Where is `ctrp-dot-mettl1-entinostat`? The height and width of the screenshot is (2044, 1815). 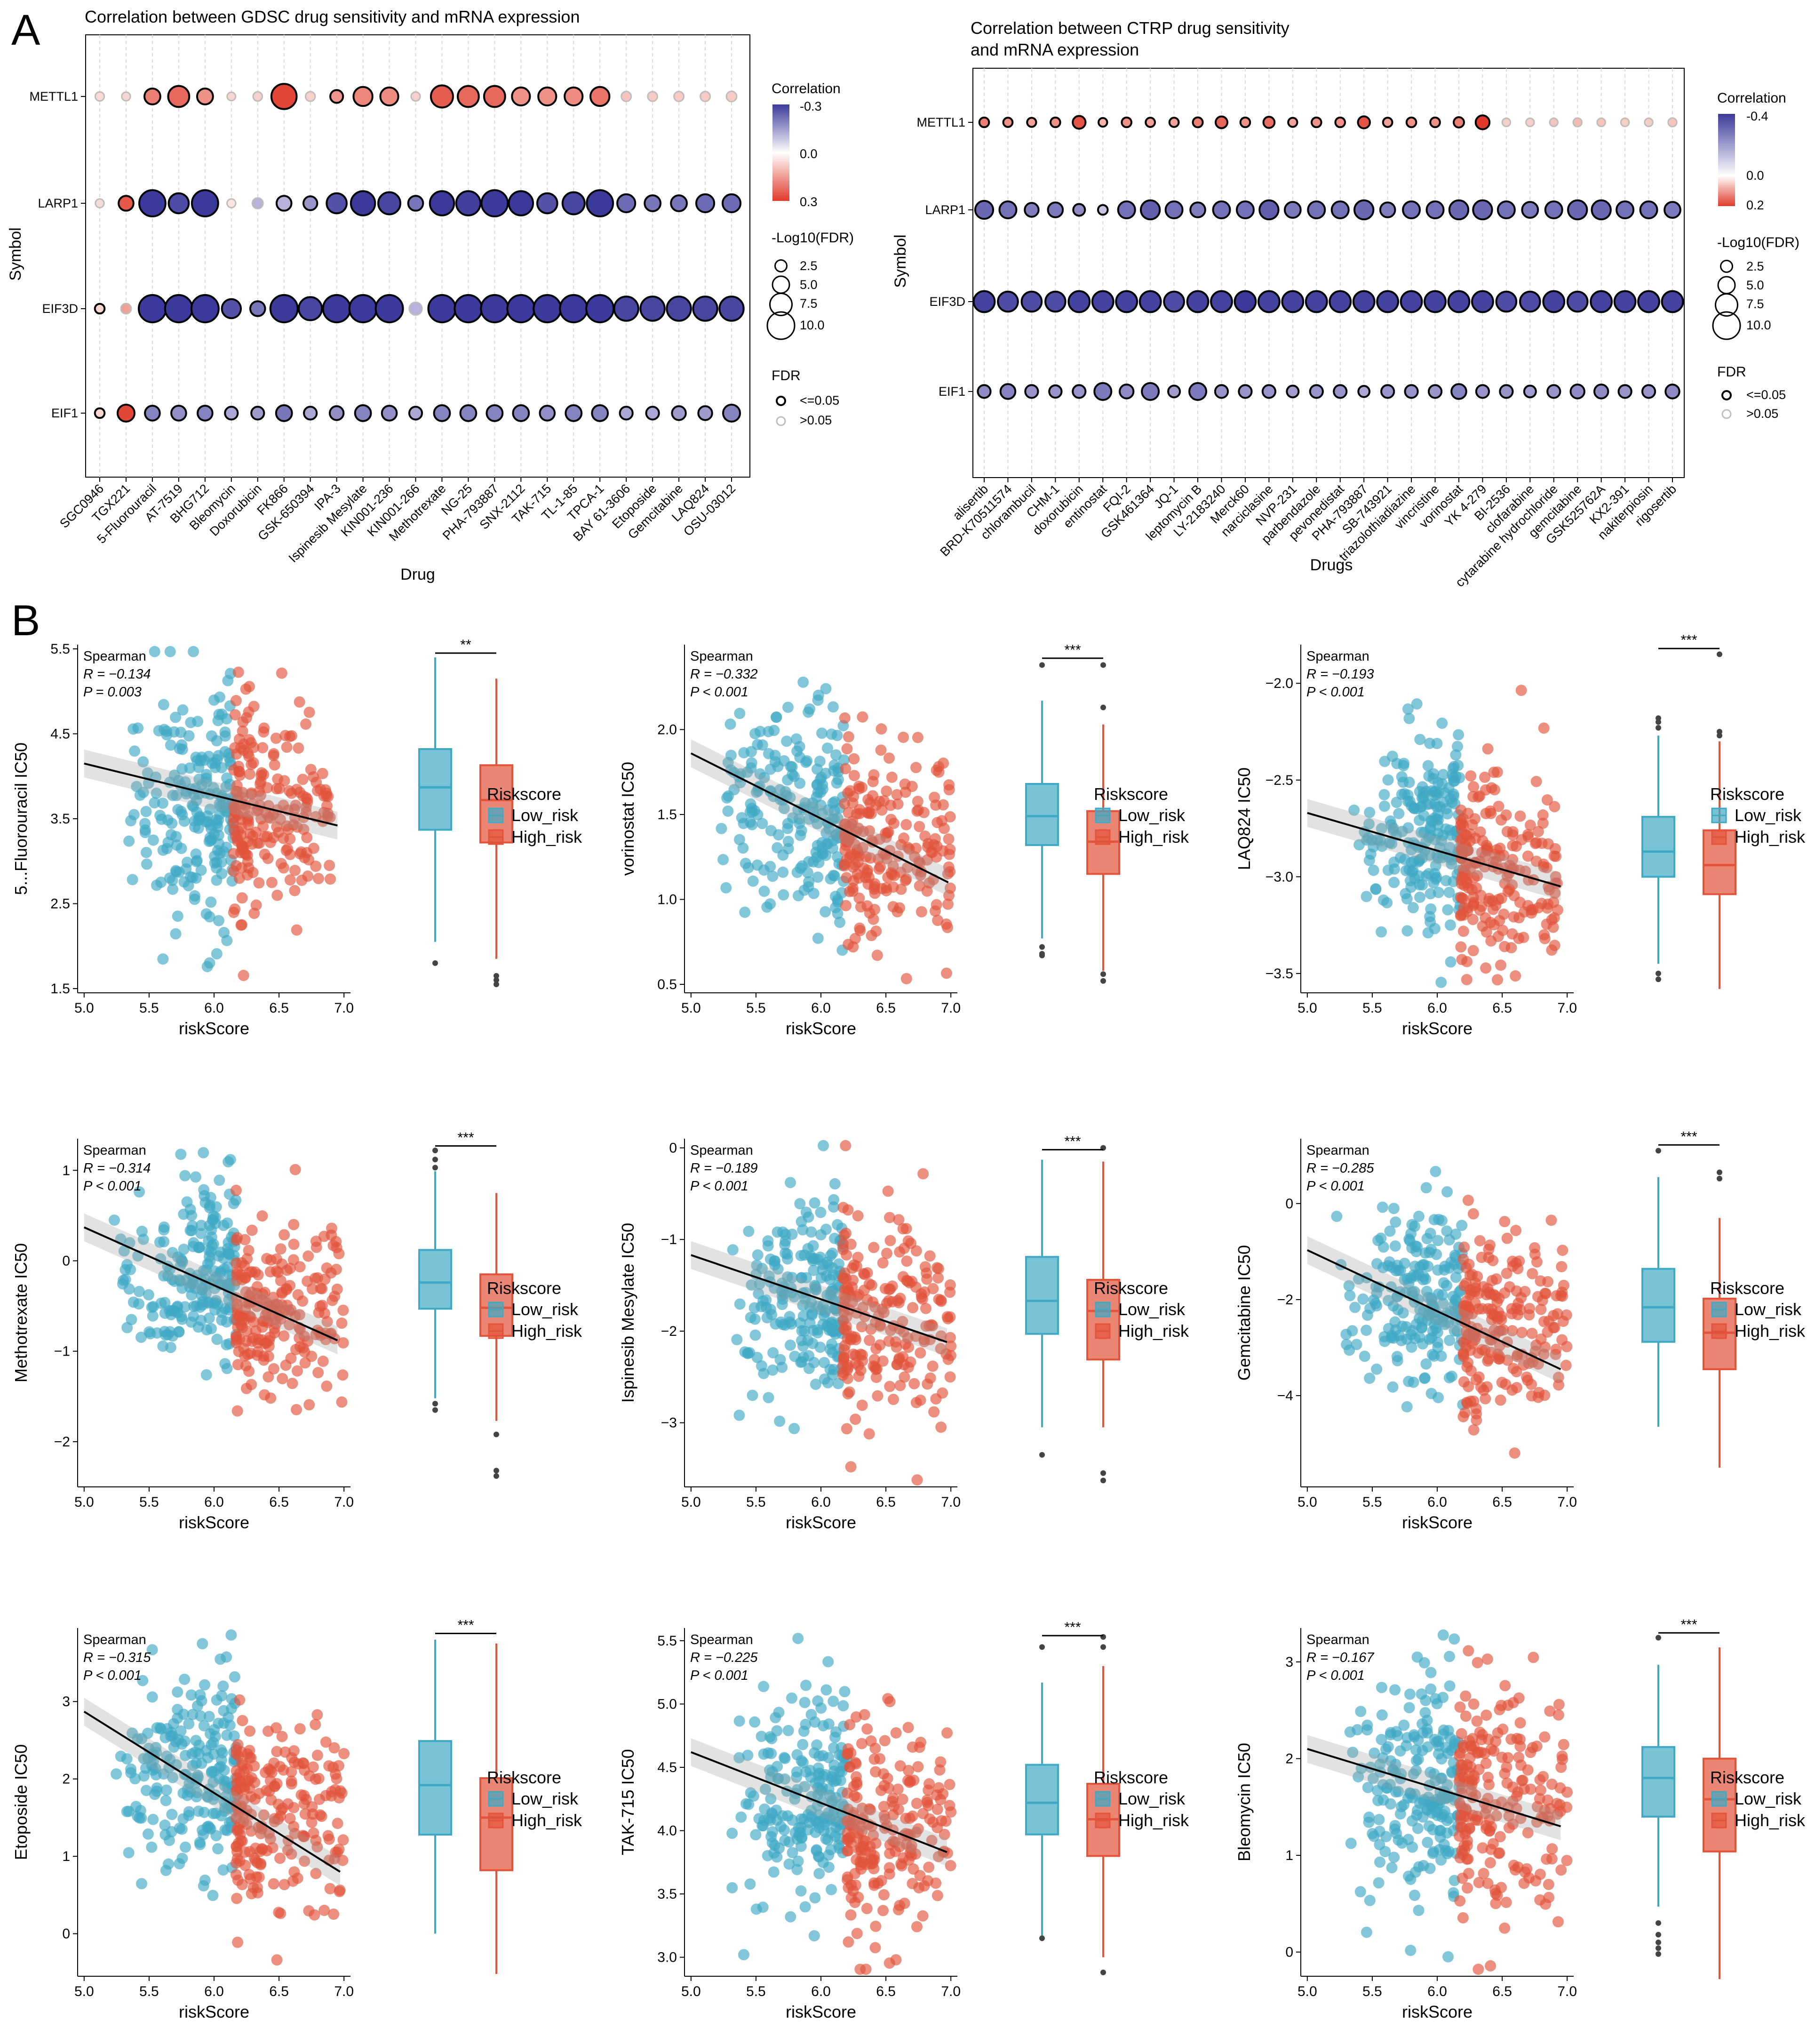 ctrp-dot-mettl1-entinostat is located at coordinates (1103, 123).